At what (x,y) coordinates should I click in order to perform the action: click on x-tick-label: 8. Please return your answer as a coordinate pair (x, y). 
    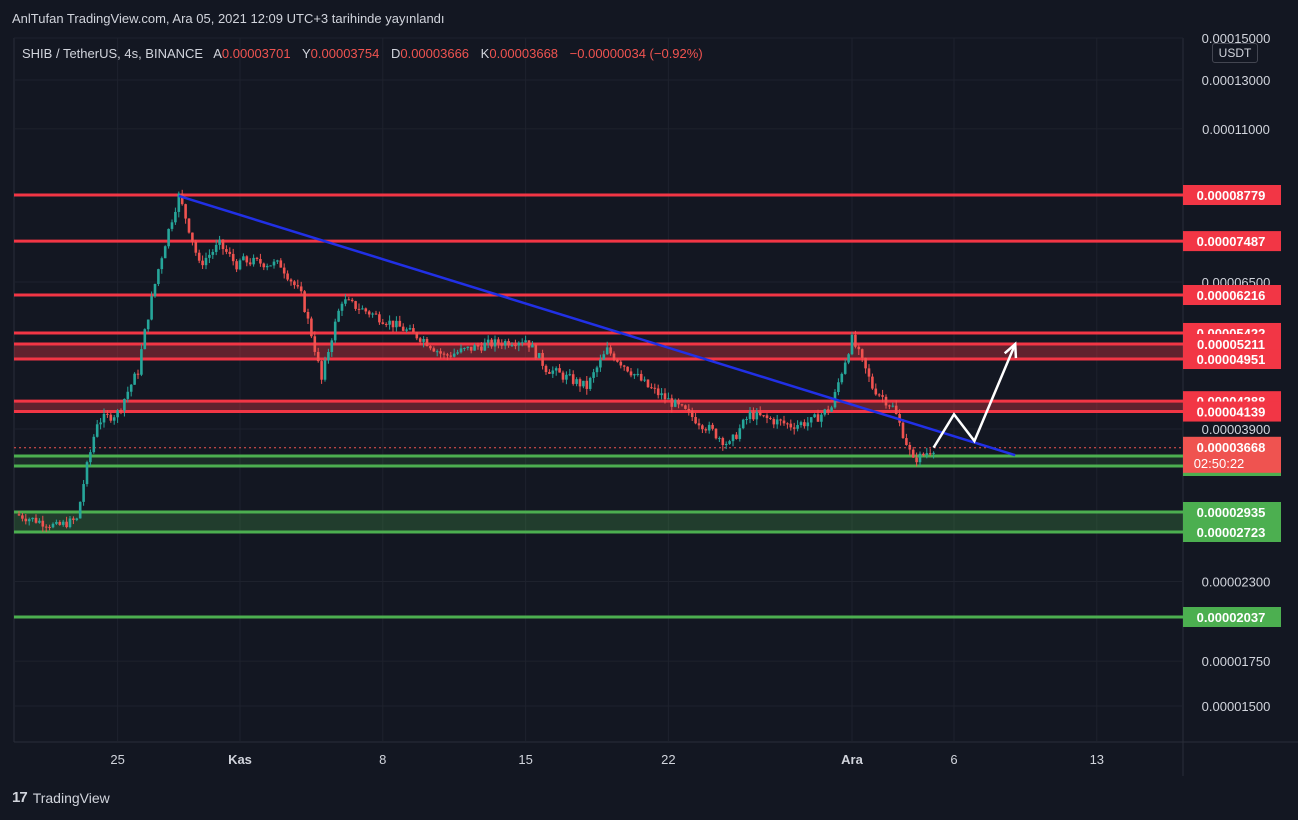
    Looking at the image, I should click on (382, 759).